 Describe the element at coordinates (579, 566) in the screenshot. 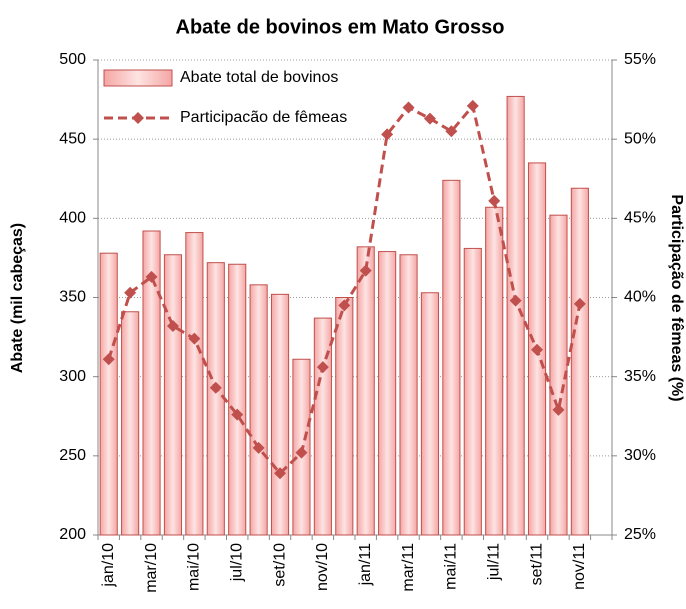

I see `x-tick-label: nov/11` at that location.